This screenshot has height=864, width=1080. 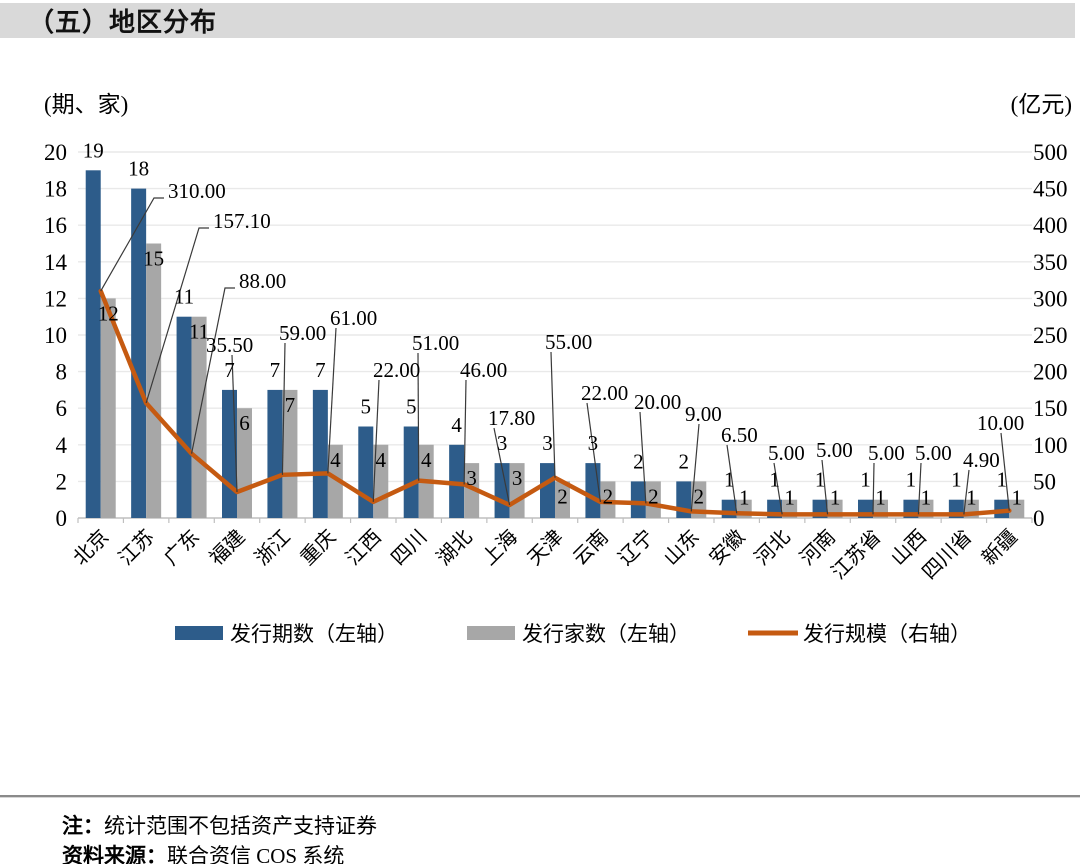 I want to click on x-axis-label: 河北, so click(x=772, y=547).